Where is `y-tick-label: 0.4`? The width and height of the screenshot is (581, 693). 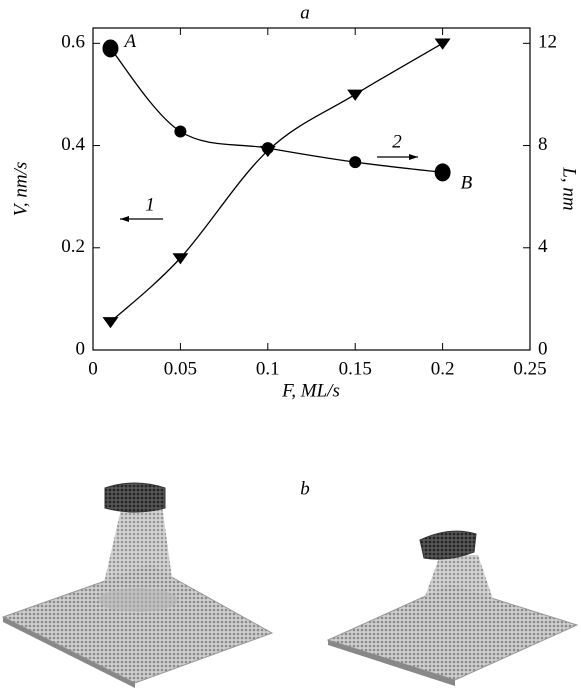 y-tick-label: 0.4 is located at coordinates (73, 144).